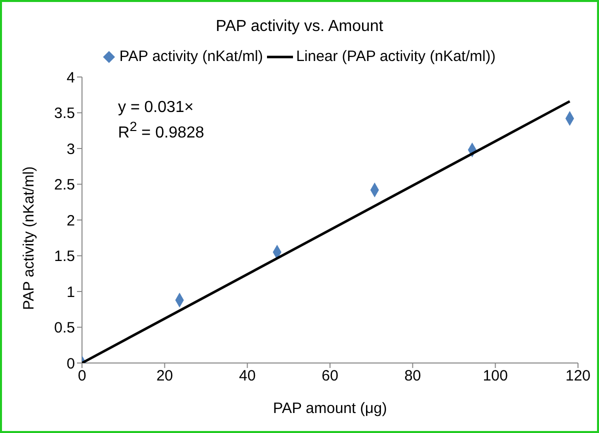 Image resolution: width=599 pixels, height=433 pixels. I want to click on x-tick-label: 100, so click(495, 376).